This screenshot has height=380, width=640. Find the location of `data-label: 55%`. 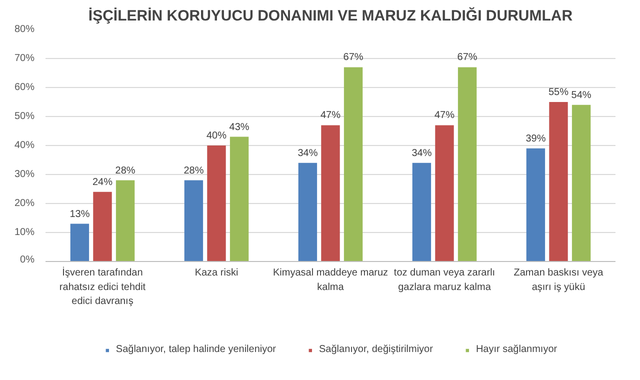

data-label: 55% is located at coordinates (558, 92).